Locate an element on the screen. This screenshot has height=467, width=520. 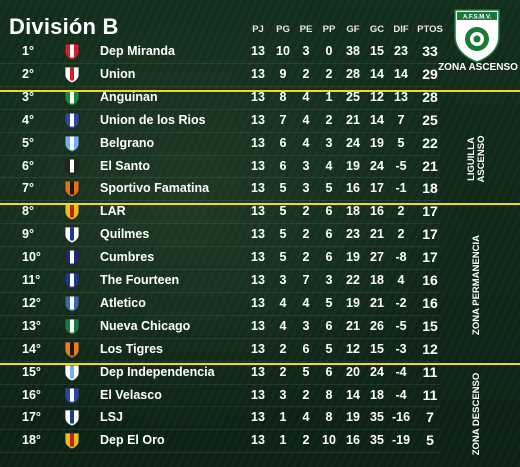
pe-cell: 6 is located at coordinates (306, 348).